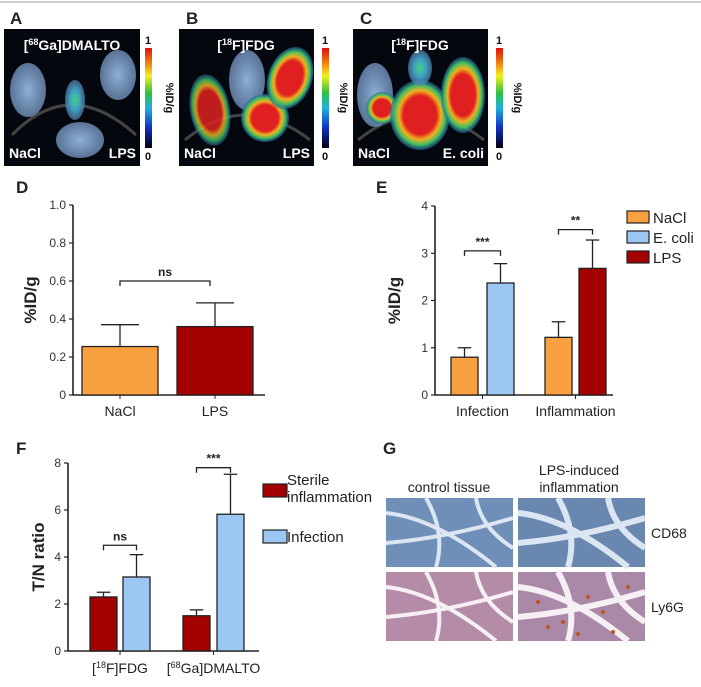 The height and width of the screenshot is (687, 701). I want to click on histology-lps-ly6g, so click(582, 607).